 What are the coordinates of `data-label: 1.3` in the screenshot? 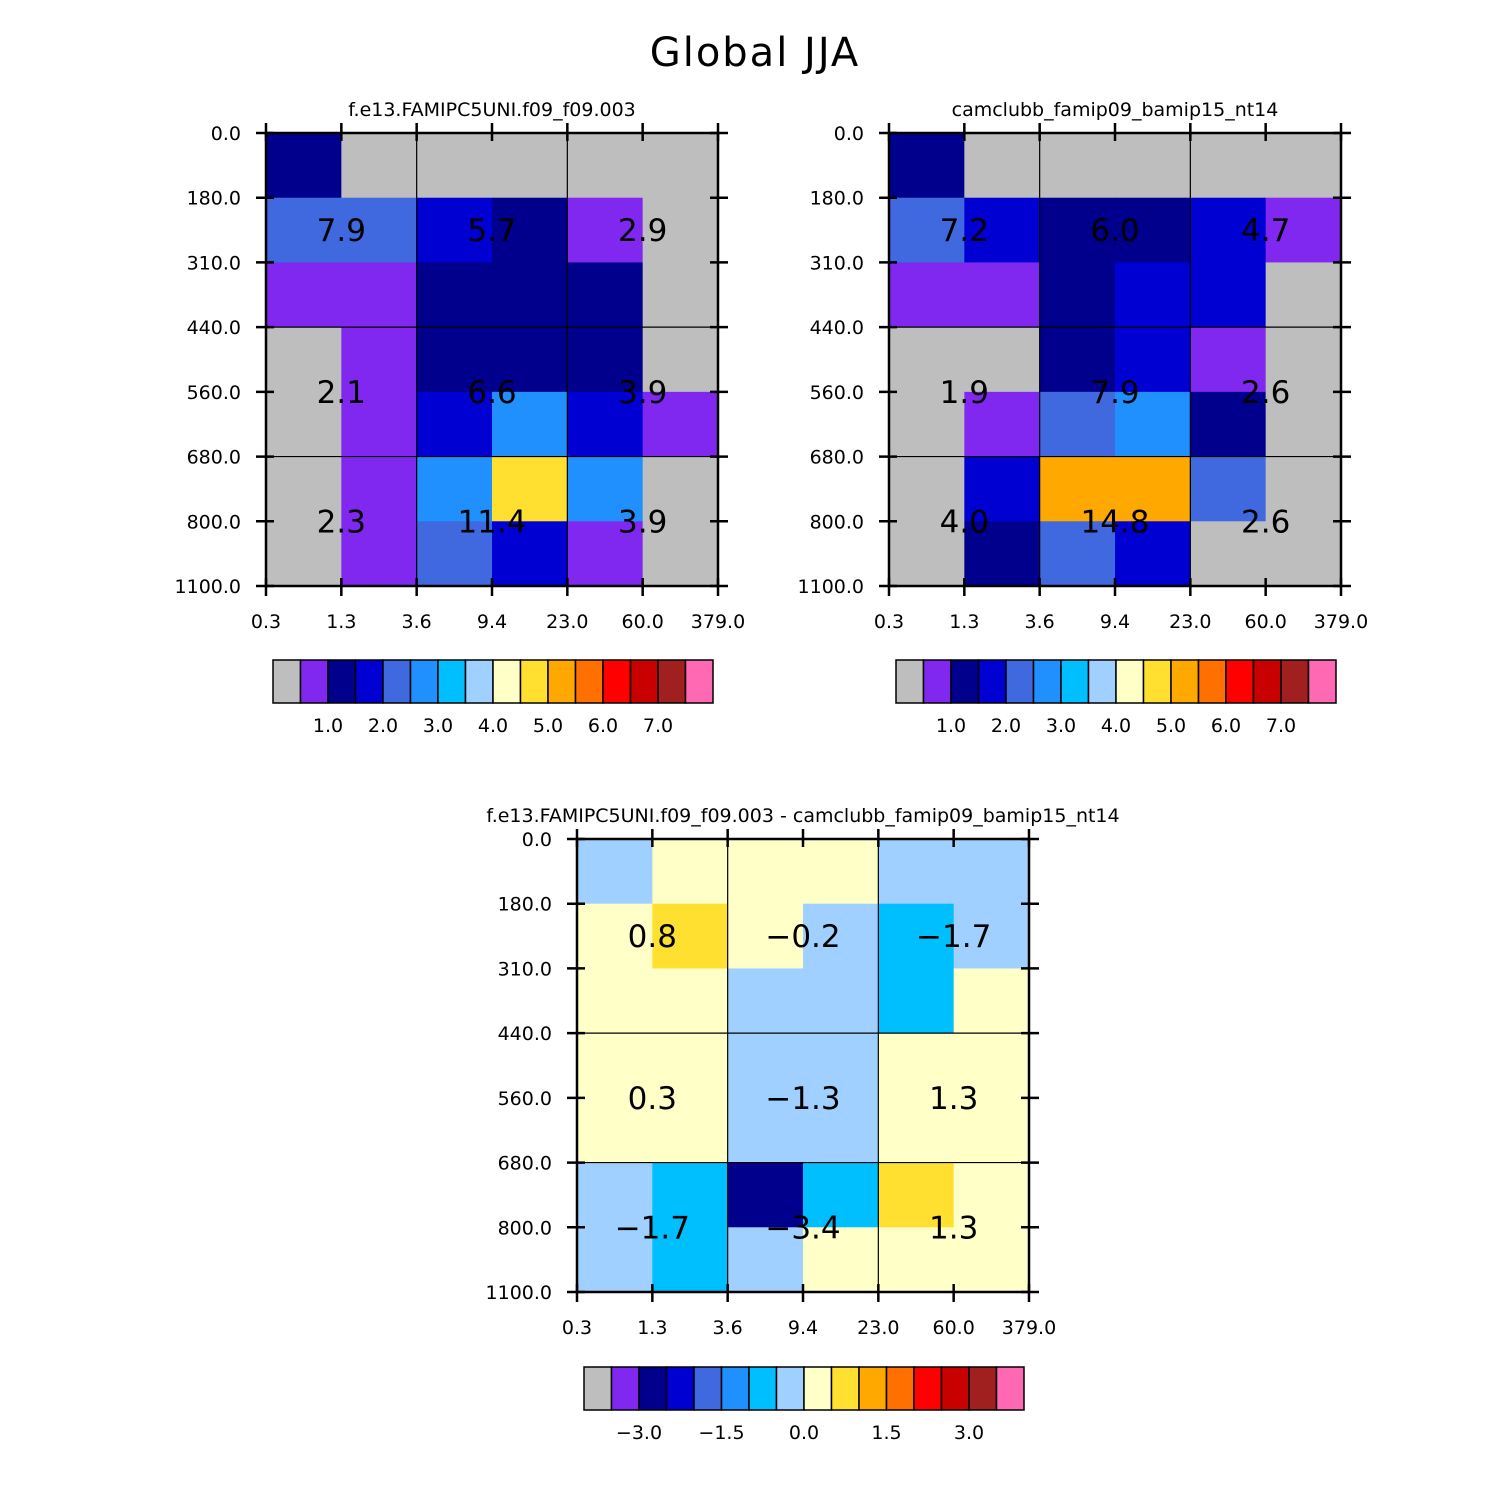 It's located at (953, 1099).